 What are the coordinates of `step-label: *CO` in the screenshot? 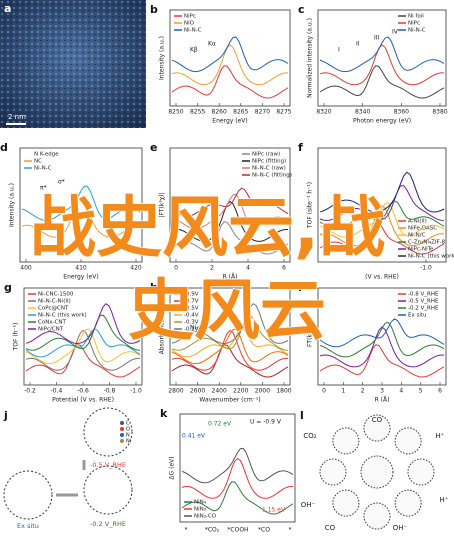 It's located at (264, 530).